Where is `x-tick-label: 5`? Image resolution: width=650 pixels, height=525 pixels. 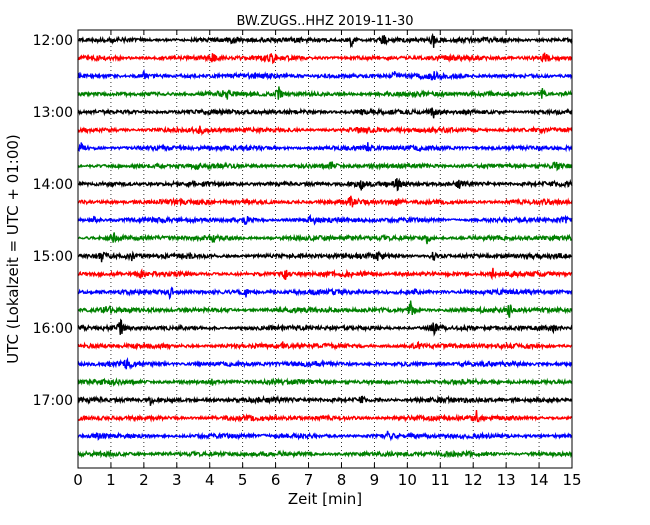
x-tick-label: 5 is located at coordinates (243, 480).